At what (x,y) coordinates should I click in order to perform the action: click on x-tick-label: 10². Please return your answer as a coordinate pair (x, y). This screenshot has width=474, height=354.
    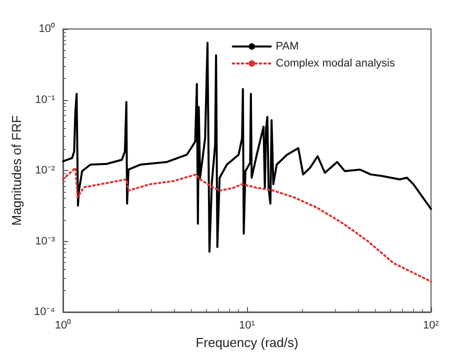
    Looking at the image, I should click on (431, 326).